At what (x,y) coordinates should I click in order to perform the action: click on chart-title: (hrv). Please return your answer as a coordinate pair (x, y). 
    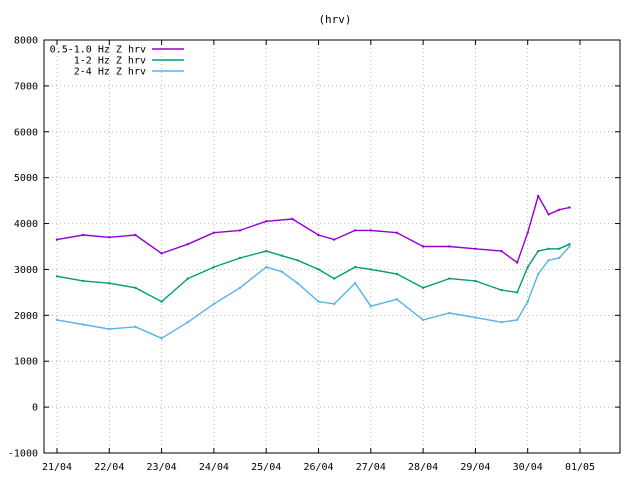
    Looking at the image, I should click on (334, 19).